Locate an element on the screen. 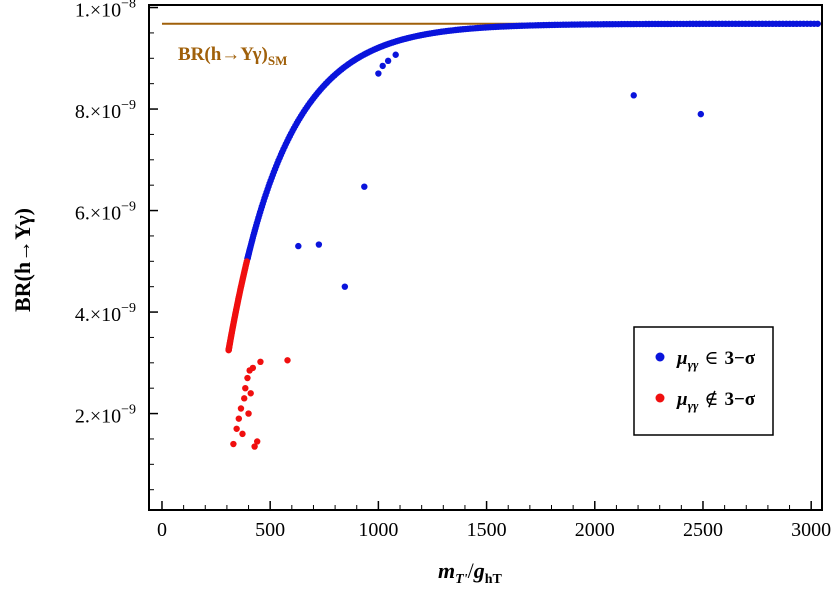  x-tick-label: 2500 is located at coordinates (703, 530).